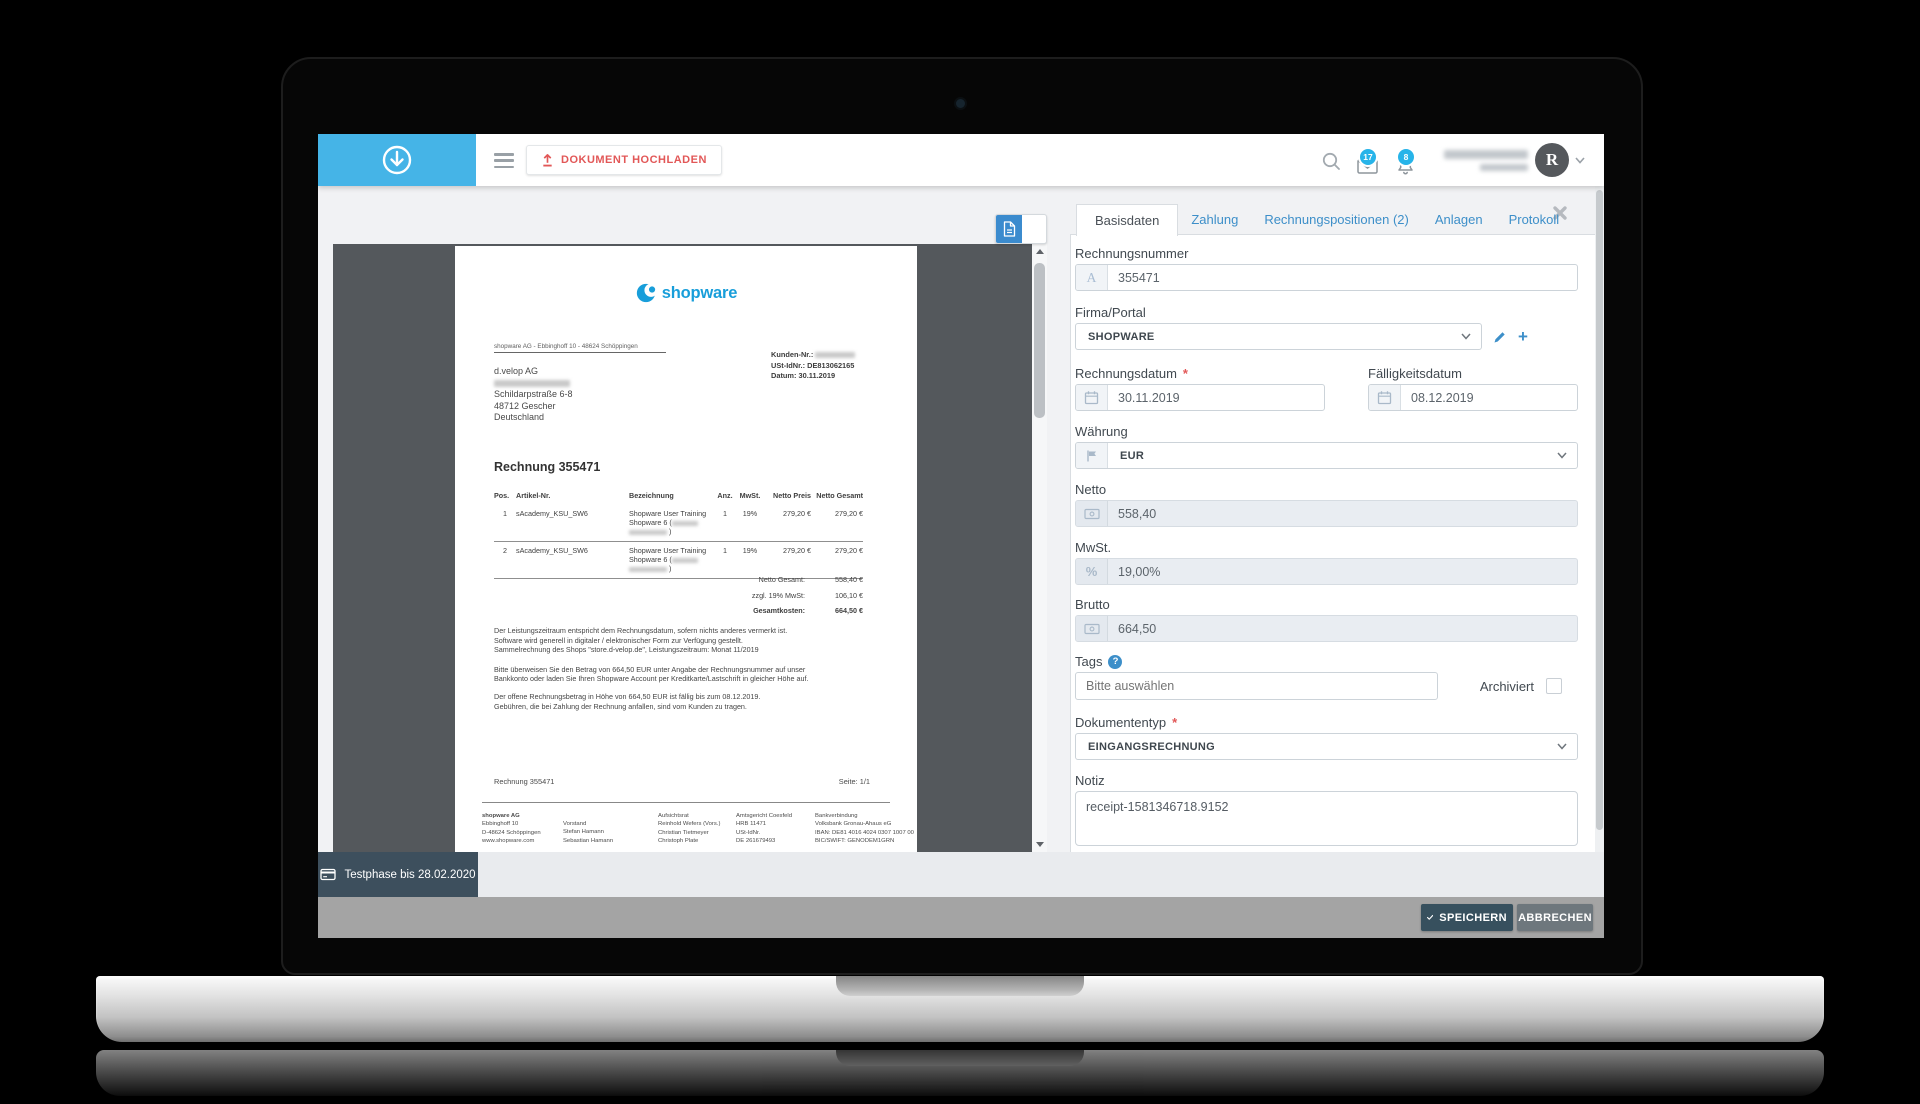 The width and height of the screenshot is (1920, 1104). What do you see at coordinates (1039, 548) in the screenshot?
I see `viewer-scrollbar` at bounding box center [1039, 548].